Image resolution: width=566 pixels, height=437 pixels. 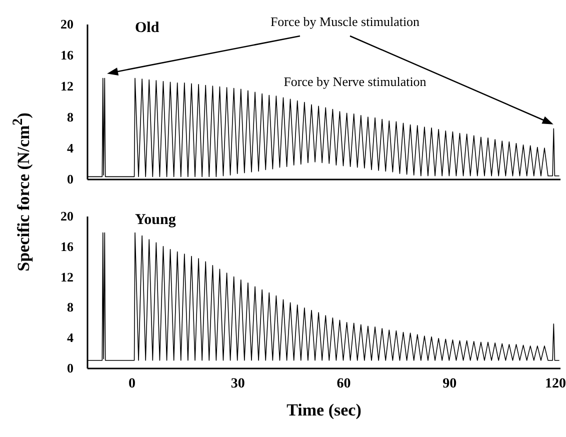 I want to click on x-tick-label: 30, so click(x=237, y=384).